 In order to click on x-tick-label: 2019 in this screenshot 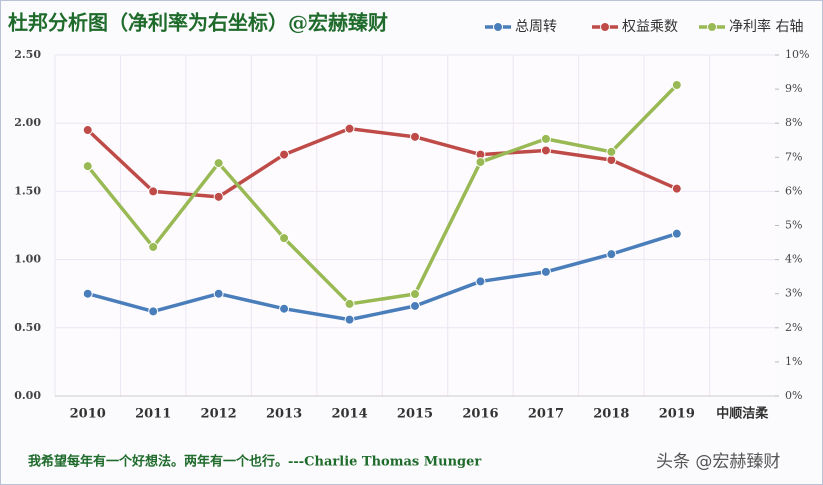, I will do `click(677, 414)`.